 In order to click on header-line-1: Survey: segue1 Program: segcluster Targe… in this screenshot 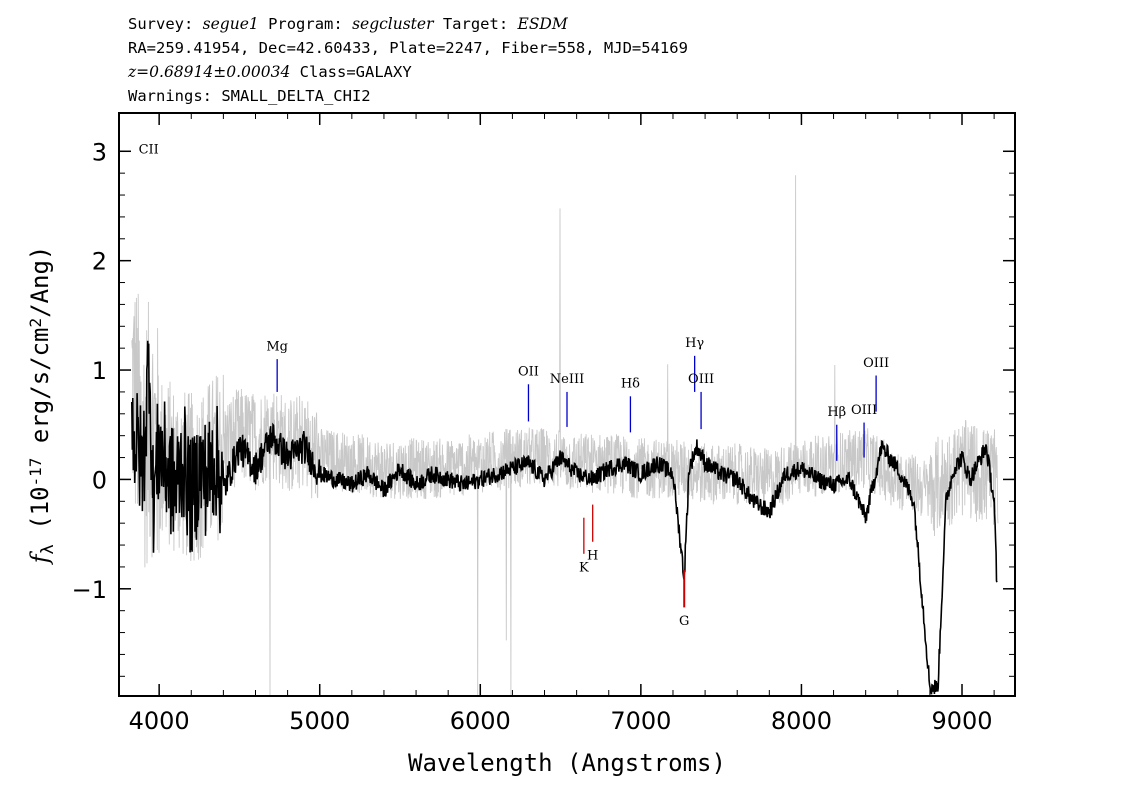, I will do `click(348, 24)`.